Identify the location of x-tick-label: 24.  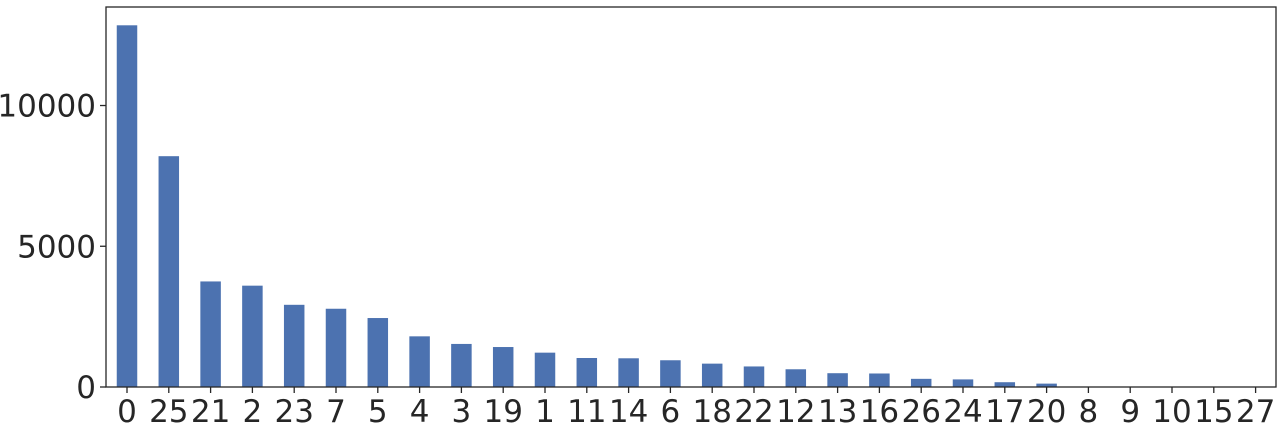
(962, 412).